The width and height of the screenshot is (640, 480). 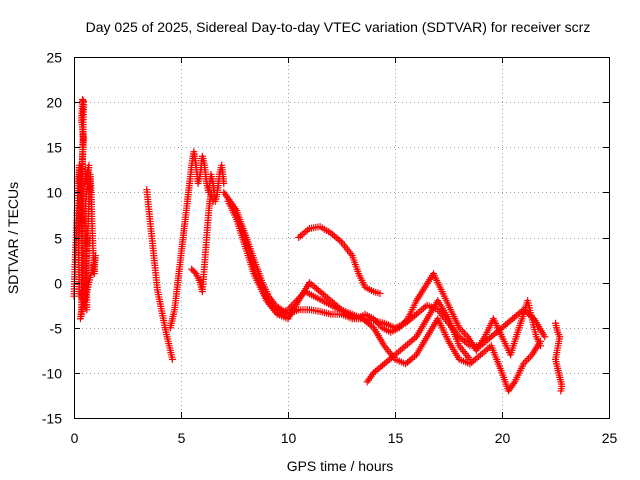 What do you see at coordinates (610, 438) in the screenshot?
I see `x-tick-label: 25` at bounding box center [610, 438].